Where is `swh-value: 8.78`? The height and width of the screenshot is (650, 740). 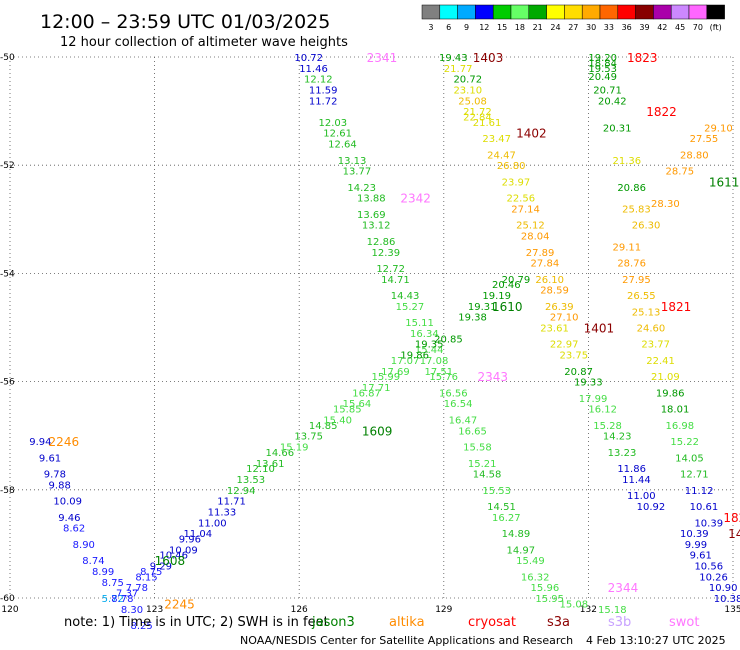 swh-value: 8.78 is located at coordinates (122, 599).